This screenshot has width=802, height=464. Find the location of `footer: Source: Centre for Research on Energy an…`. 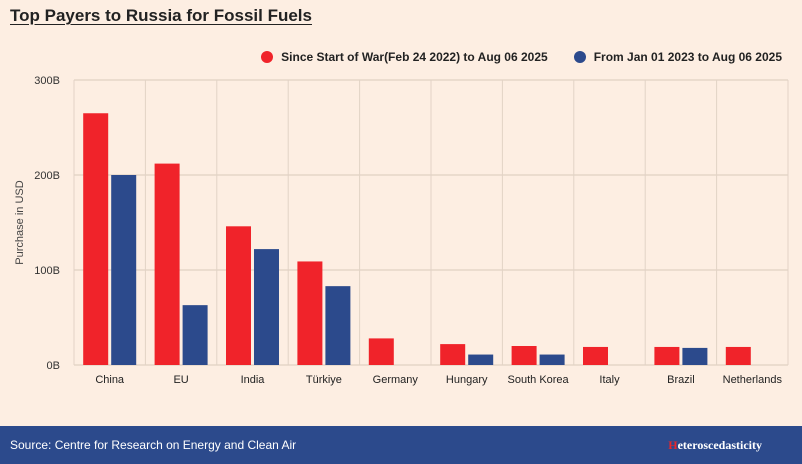

footer: Source: Centre for Research on Energy an… is located at coordinates (401, 445).